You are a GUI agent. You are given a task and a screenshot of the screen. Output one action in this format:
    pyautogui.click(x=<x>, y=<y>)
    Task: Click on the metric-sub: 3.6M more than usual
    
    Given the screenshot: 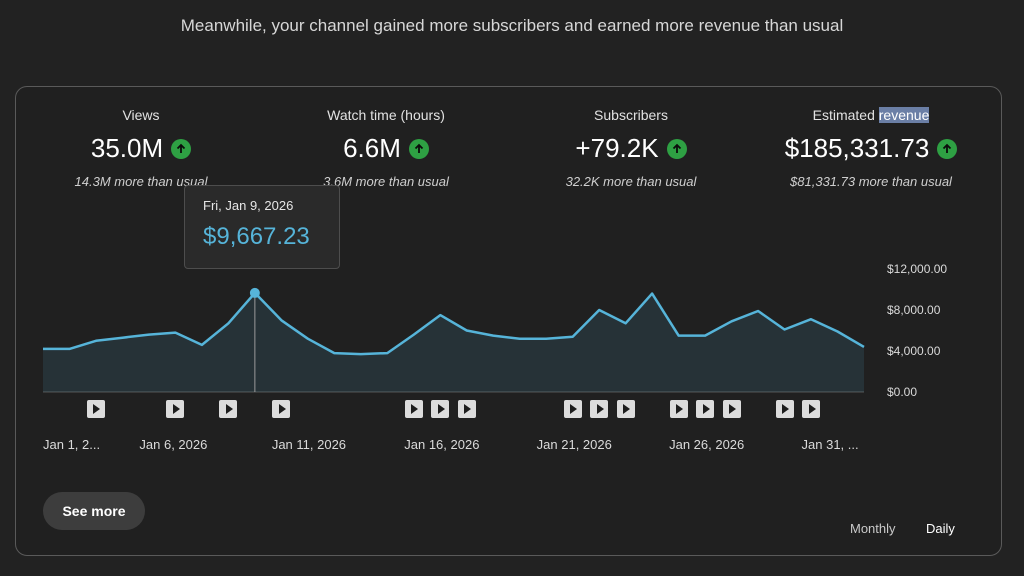 What is the action you would take?
    pyautogui.click(x=386, y=181)
    